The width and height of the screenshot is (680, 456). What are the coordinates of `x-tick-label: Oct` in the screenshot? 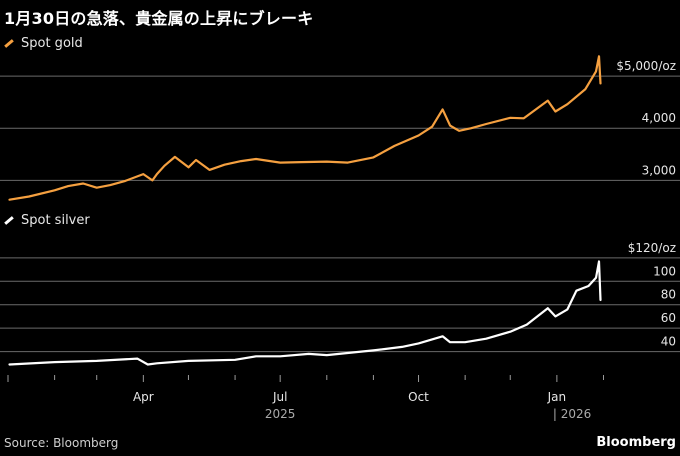 It's located at (418, 397).